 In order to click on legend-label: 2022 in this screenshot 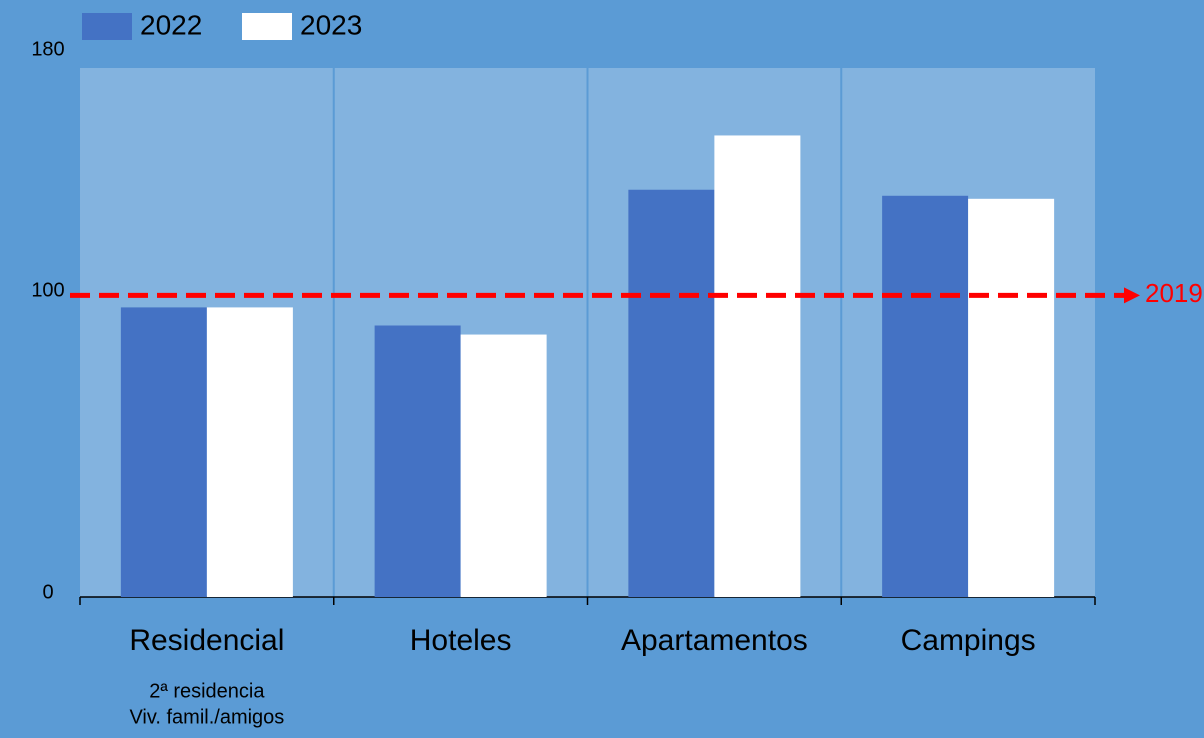, I will do `click(171, 24)`.